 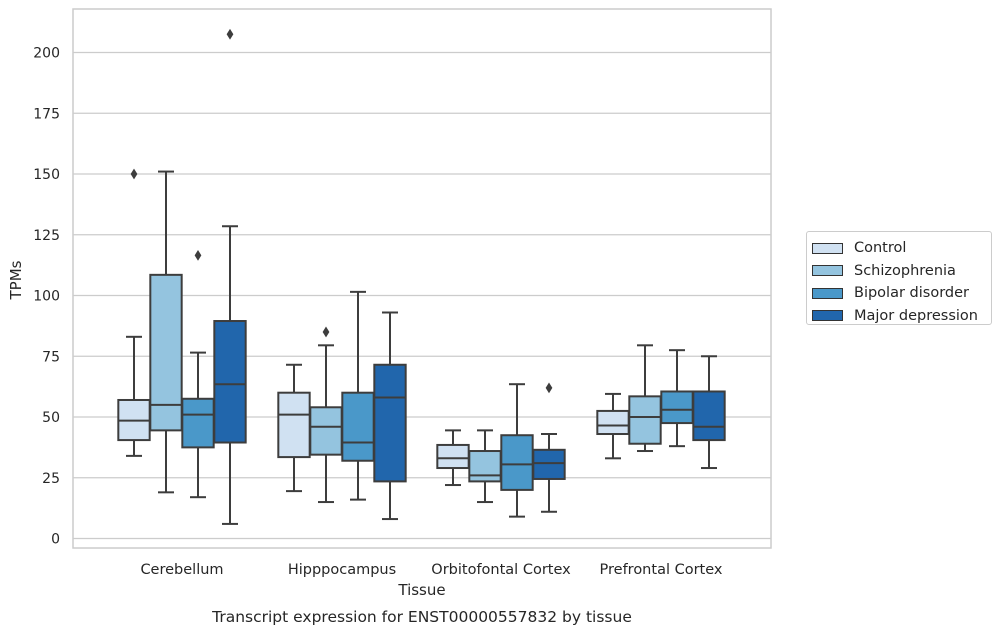 I want to click on y-tick-label: 50, so click(x=51, y=418).